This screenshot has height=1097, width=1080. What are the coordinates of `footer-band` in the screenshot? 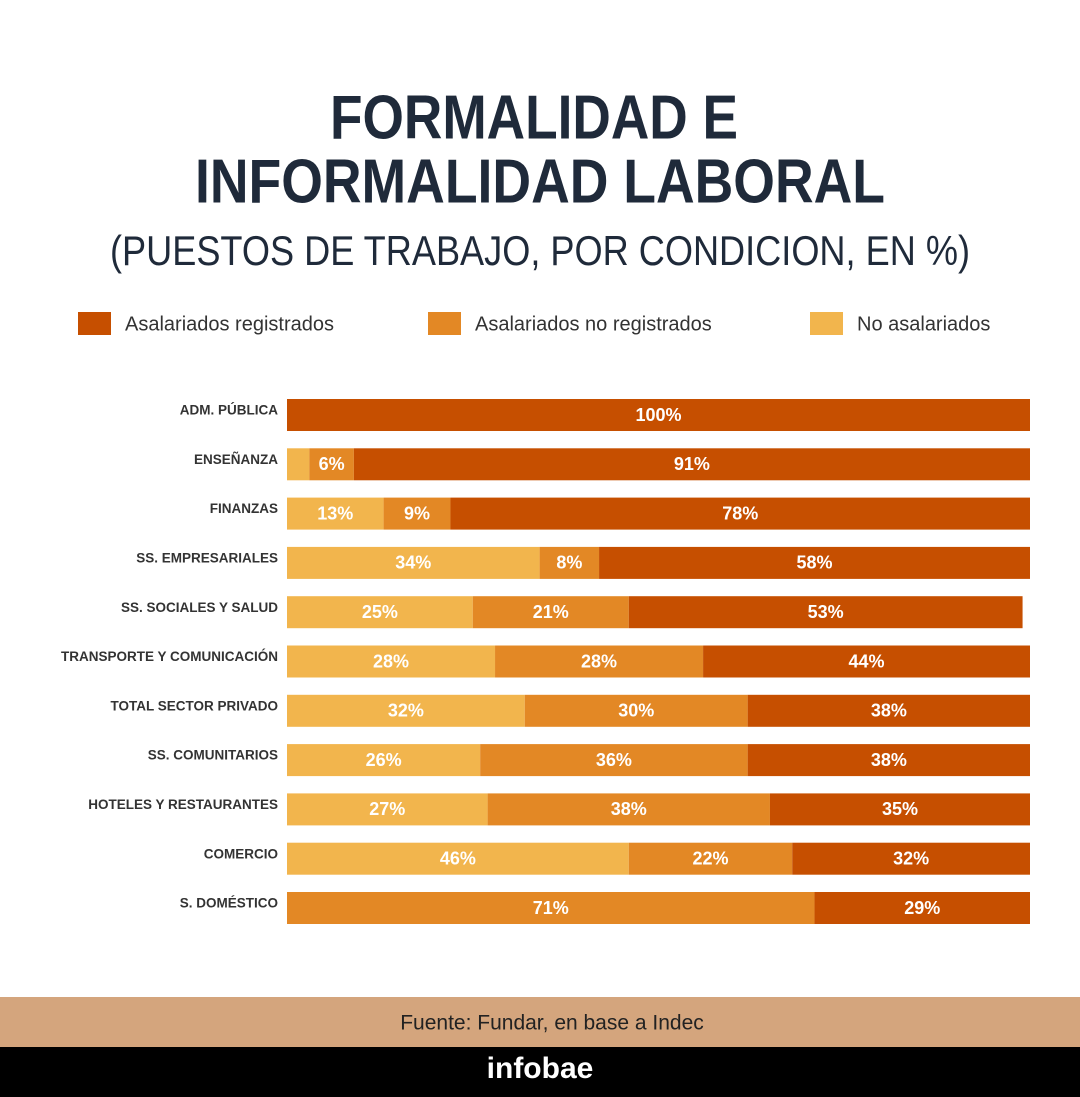 It's located at (540, 1022).